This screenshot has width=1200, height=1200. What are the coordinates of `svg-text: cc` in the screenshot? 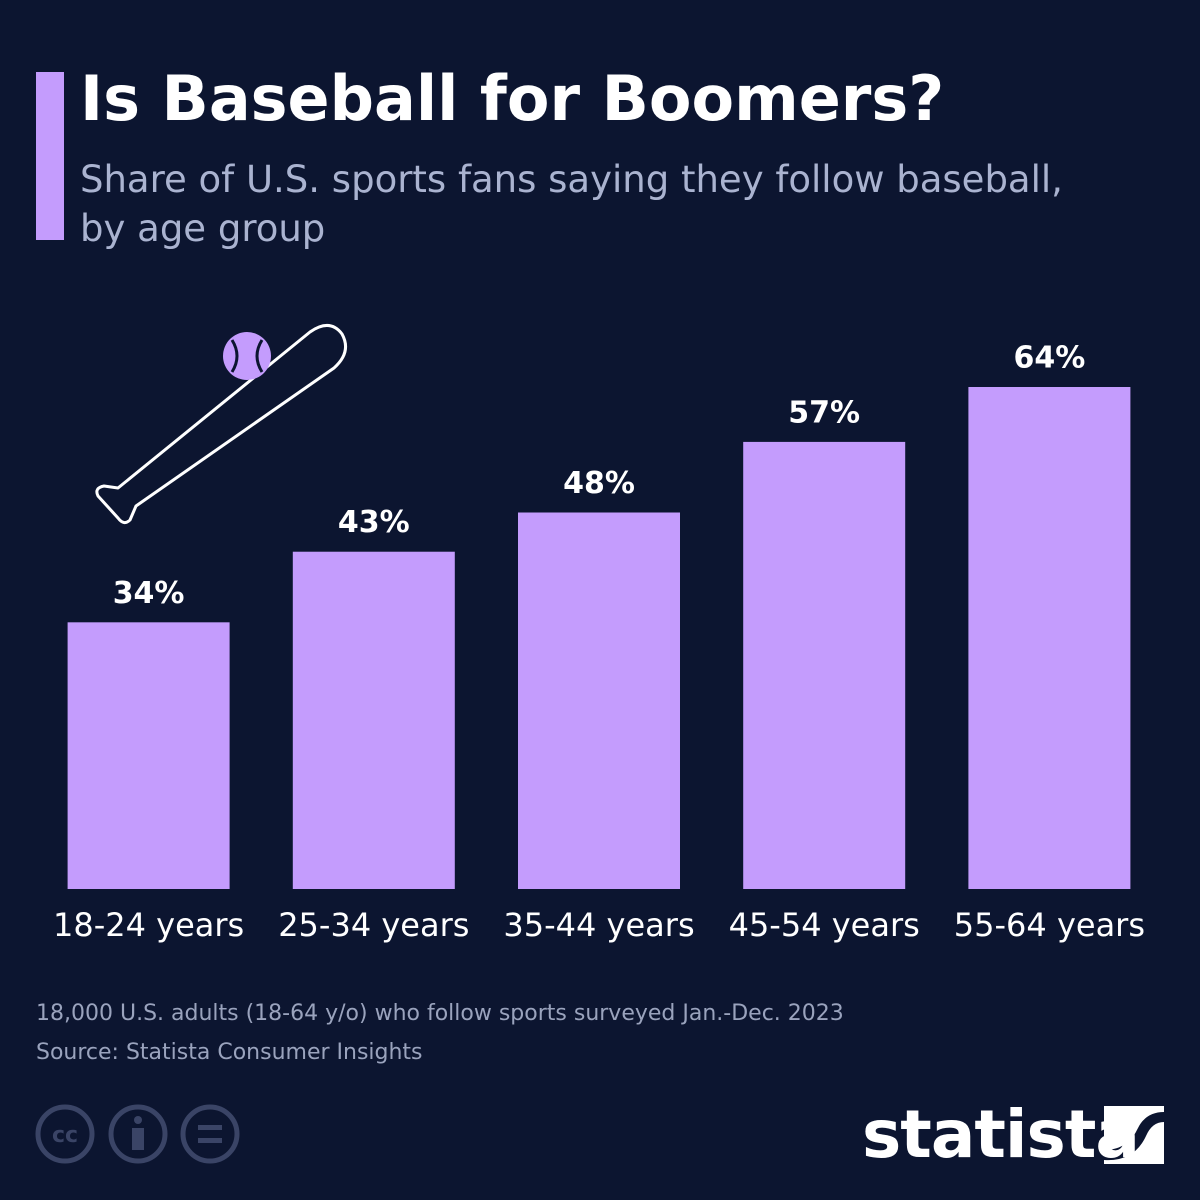 It's located at (65, 1135).